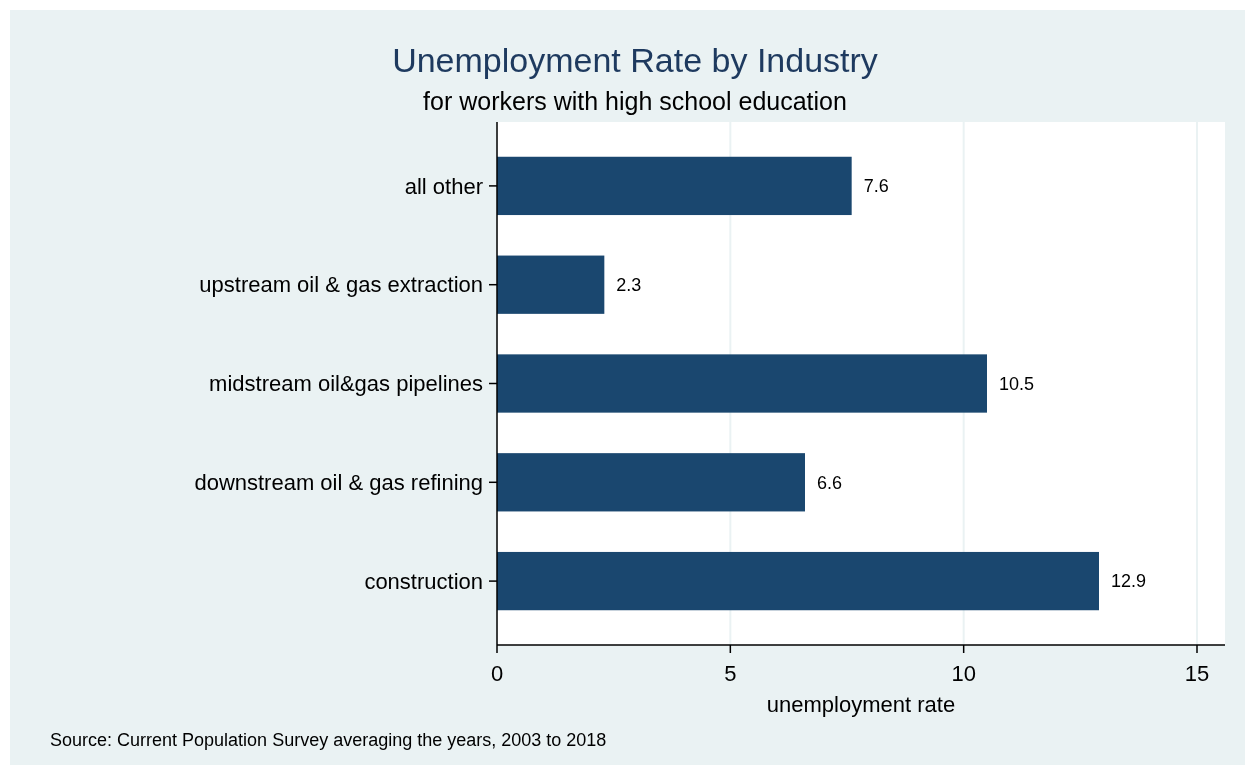  I want to click on source-note: Source: Current Population Survey averaging the years, 2003 to 2018, so click(328, 740).